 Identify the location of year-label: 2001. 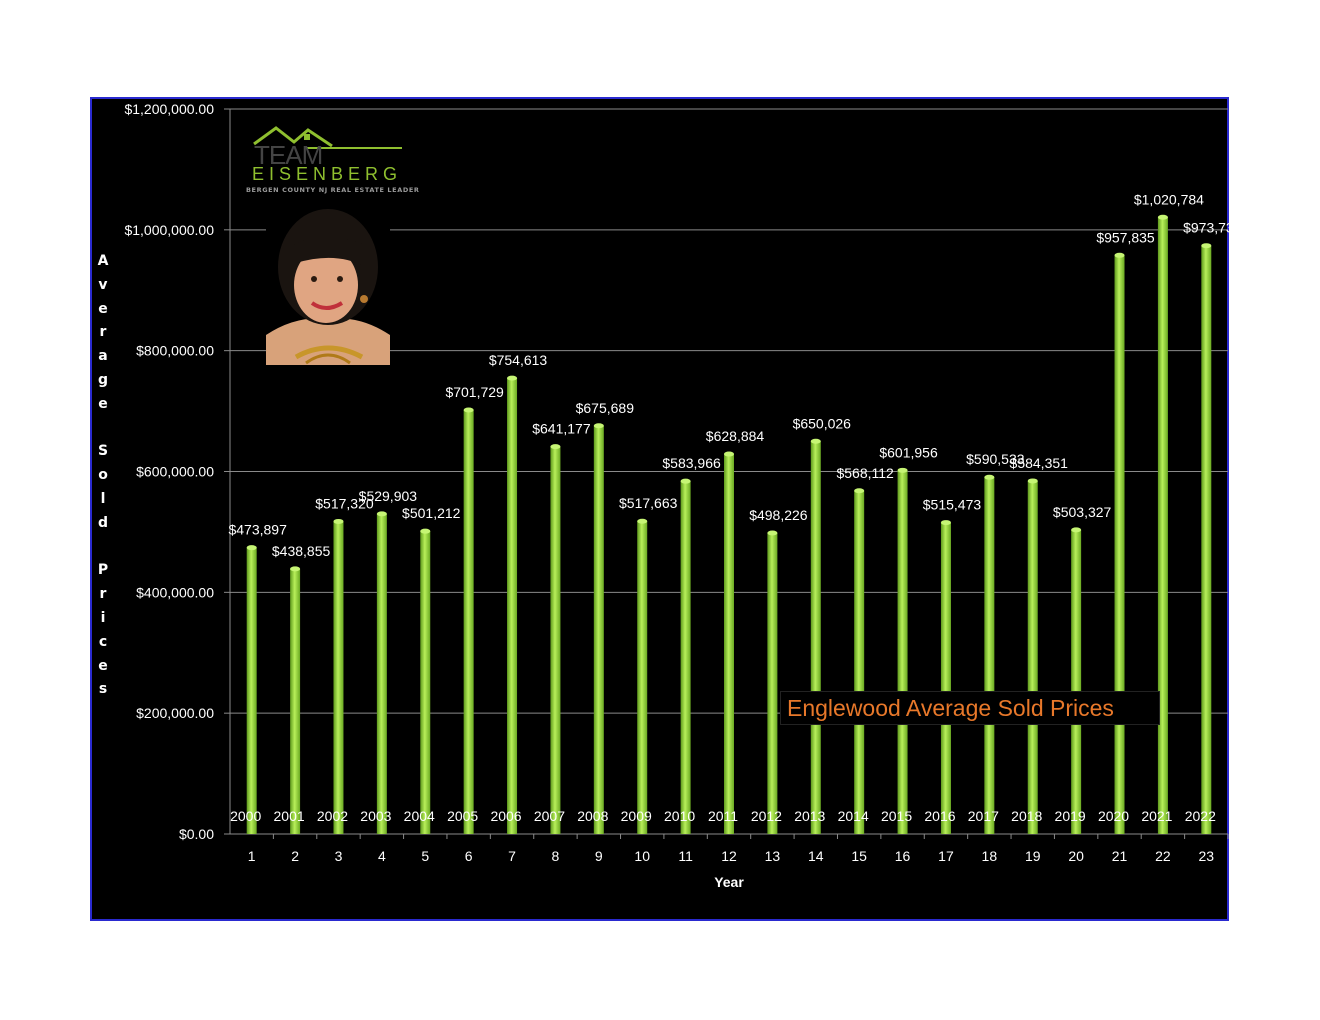
(289, 816).